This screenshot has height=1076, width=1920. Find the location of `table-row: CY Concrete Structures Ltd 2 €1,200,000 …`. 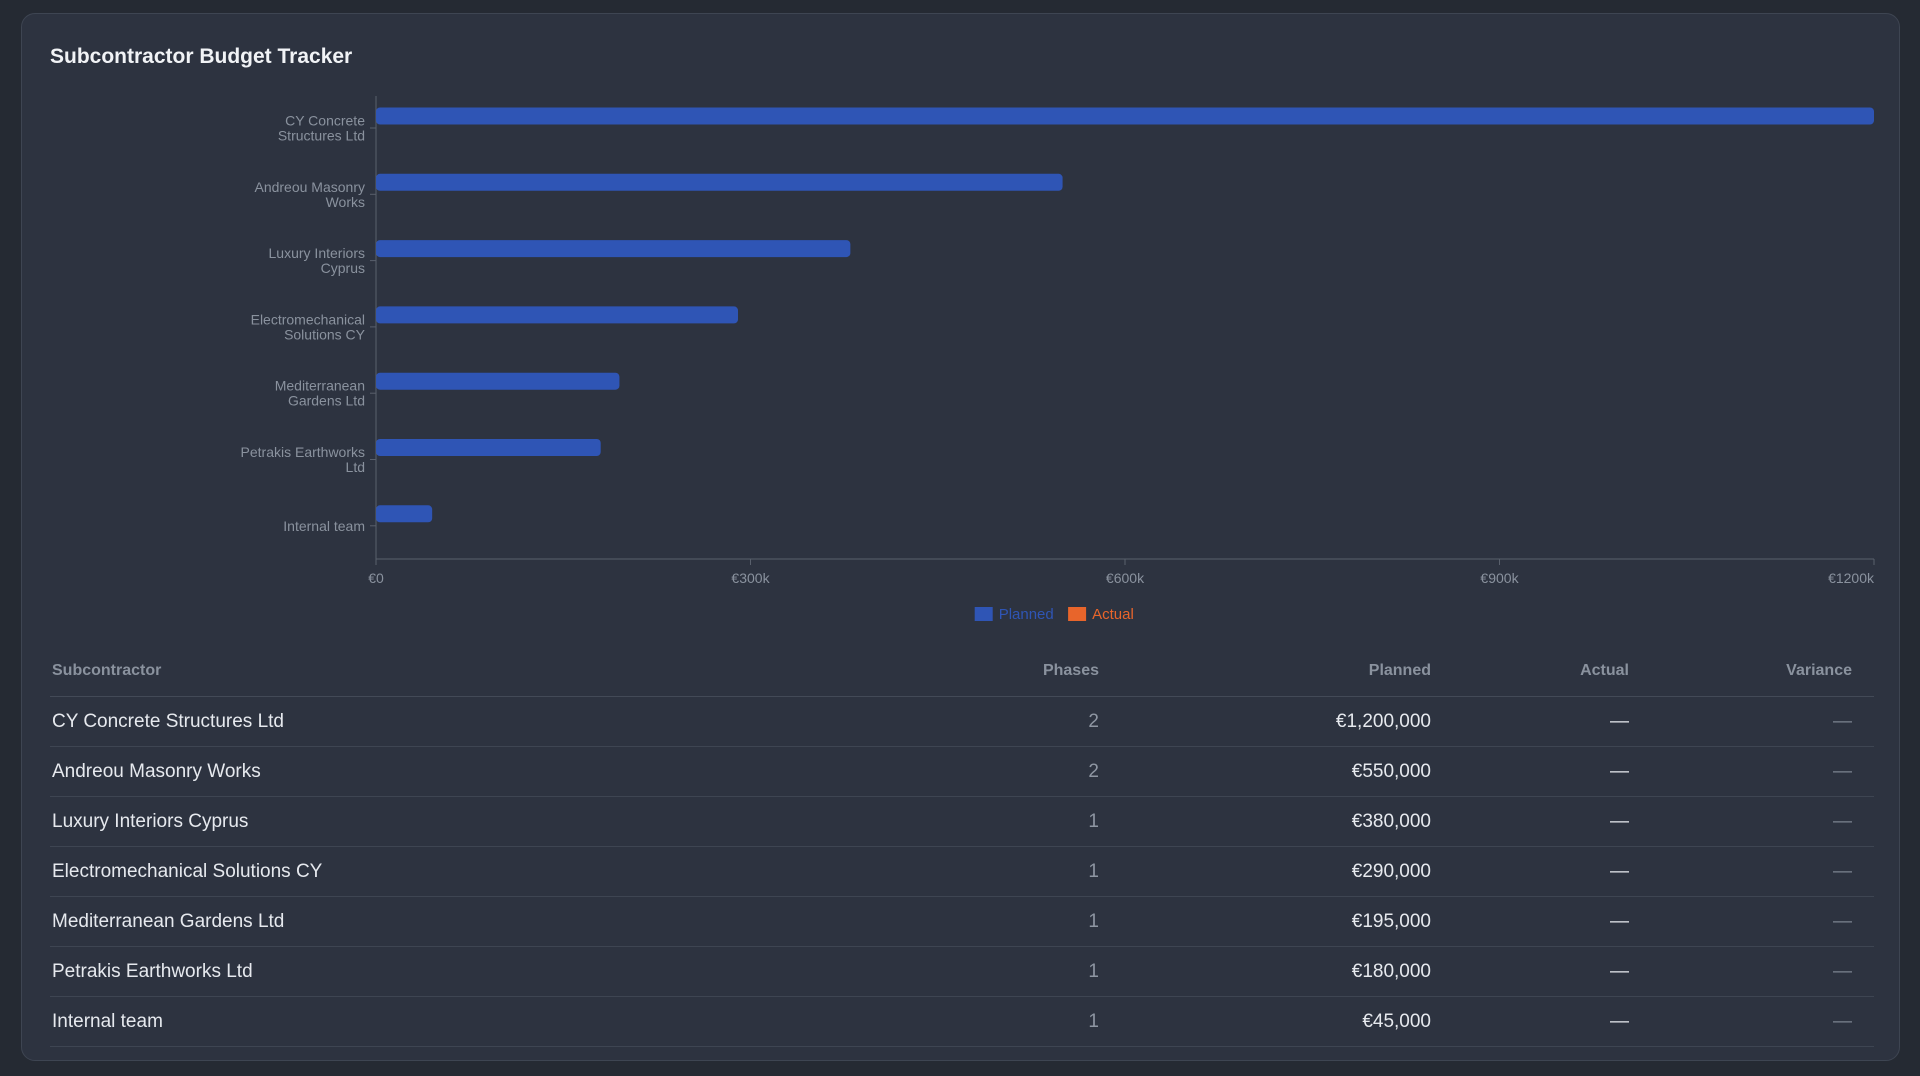

table-row: CY Concrete Structures Ltd 2 €1,200,000 … is located at coordinates (962, 721).